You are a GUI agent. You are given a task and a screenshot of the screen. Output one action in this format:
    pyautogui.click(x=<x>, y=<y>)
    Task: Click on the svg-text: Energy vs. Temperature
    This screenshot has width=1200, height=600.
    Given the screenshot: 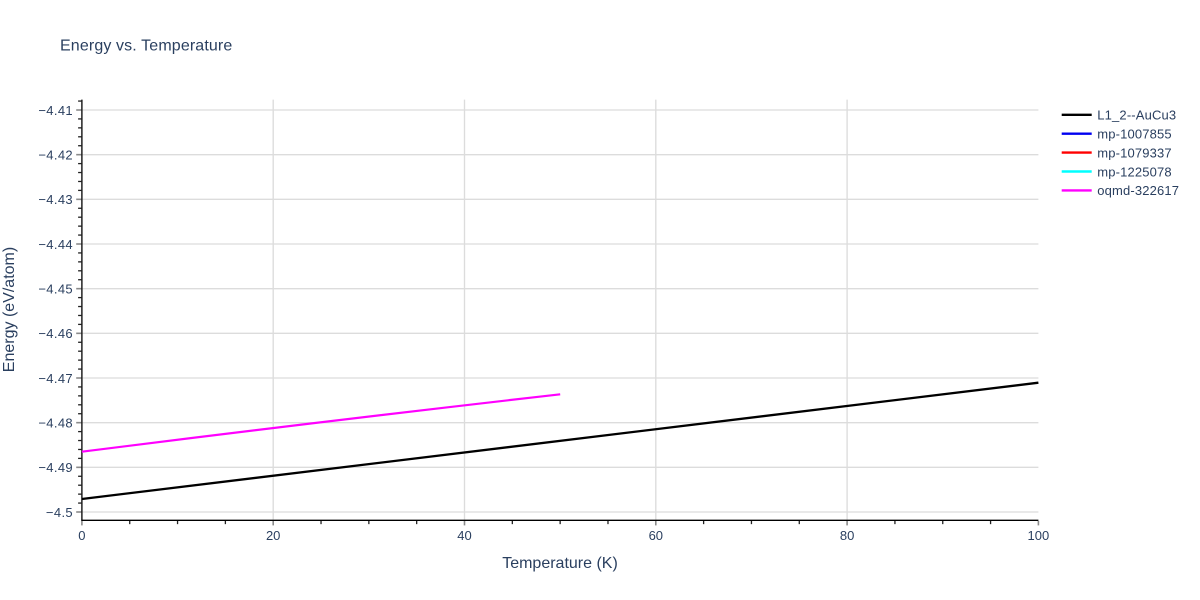 What is the action you would take?
    pyautogui.click(x=146, y=45)
    